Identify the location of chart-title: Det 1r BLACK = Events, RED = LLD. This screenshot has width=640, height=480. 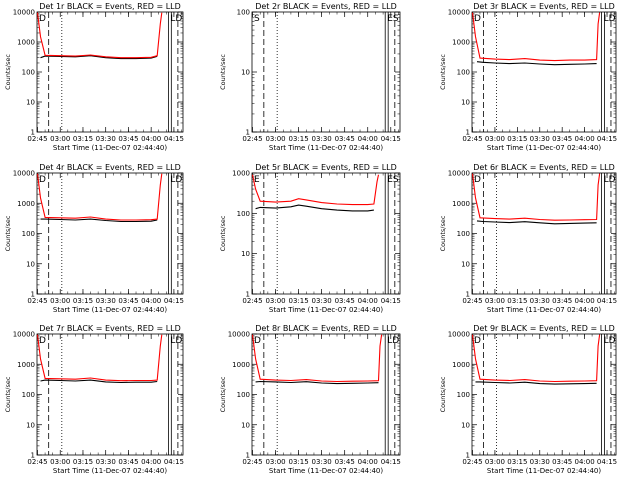
(110, 6).